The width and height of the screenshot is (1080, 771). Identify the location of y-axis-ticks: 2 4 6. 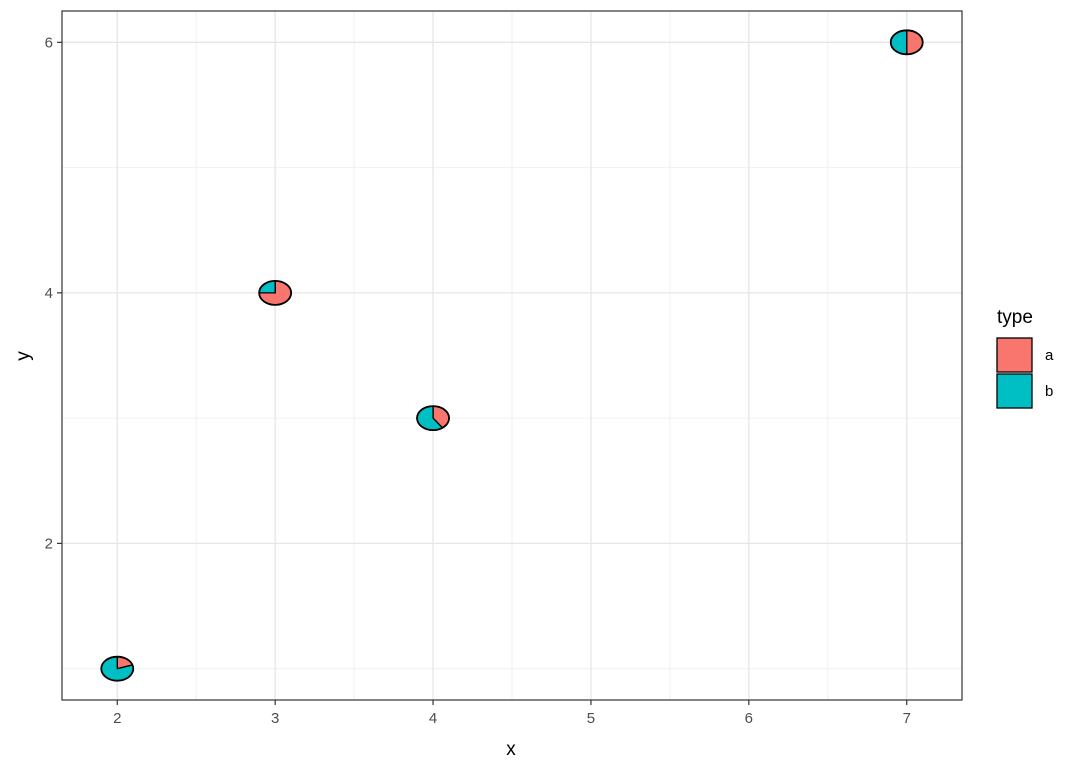
(53, 293).